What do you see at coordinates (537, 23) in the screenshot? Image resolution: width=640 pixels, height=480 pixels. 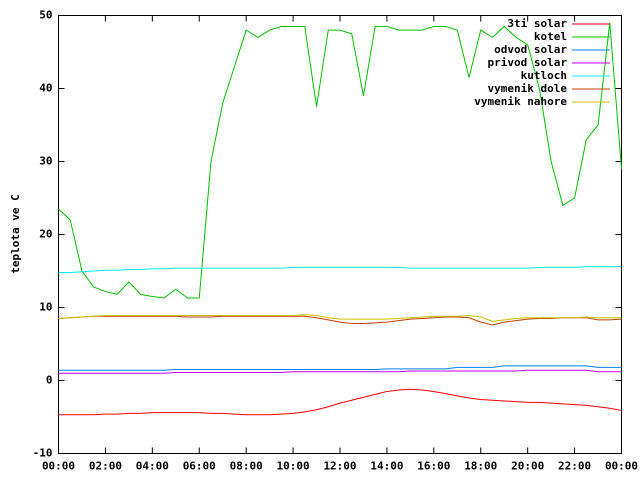 I see `legend-label: 3ti solar` at bounding box center [537, 23].